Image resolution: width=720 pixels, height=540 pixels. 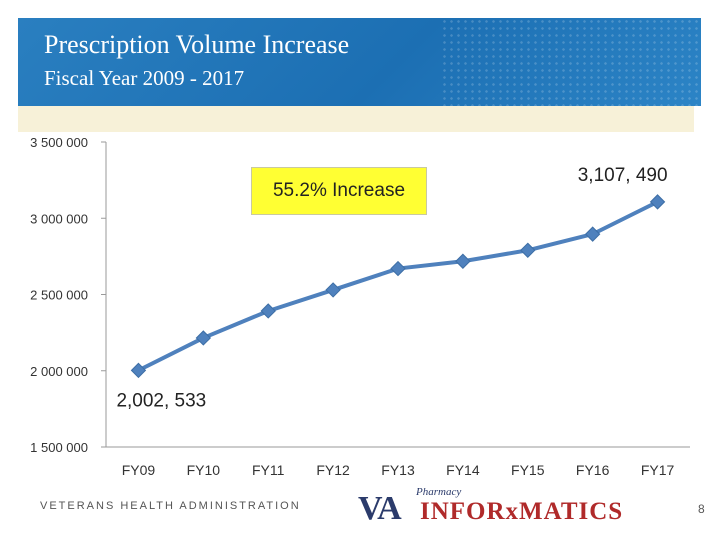 I want to click on y-tick-label: 2 500 000, so click(x=59, y=295).